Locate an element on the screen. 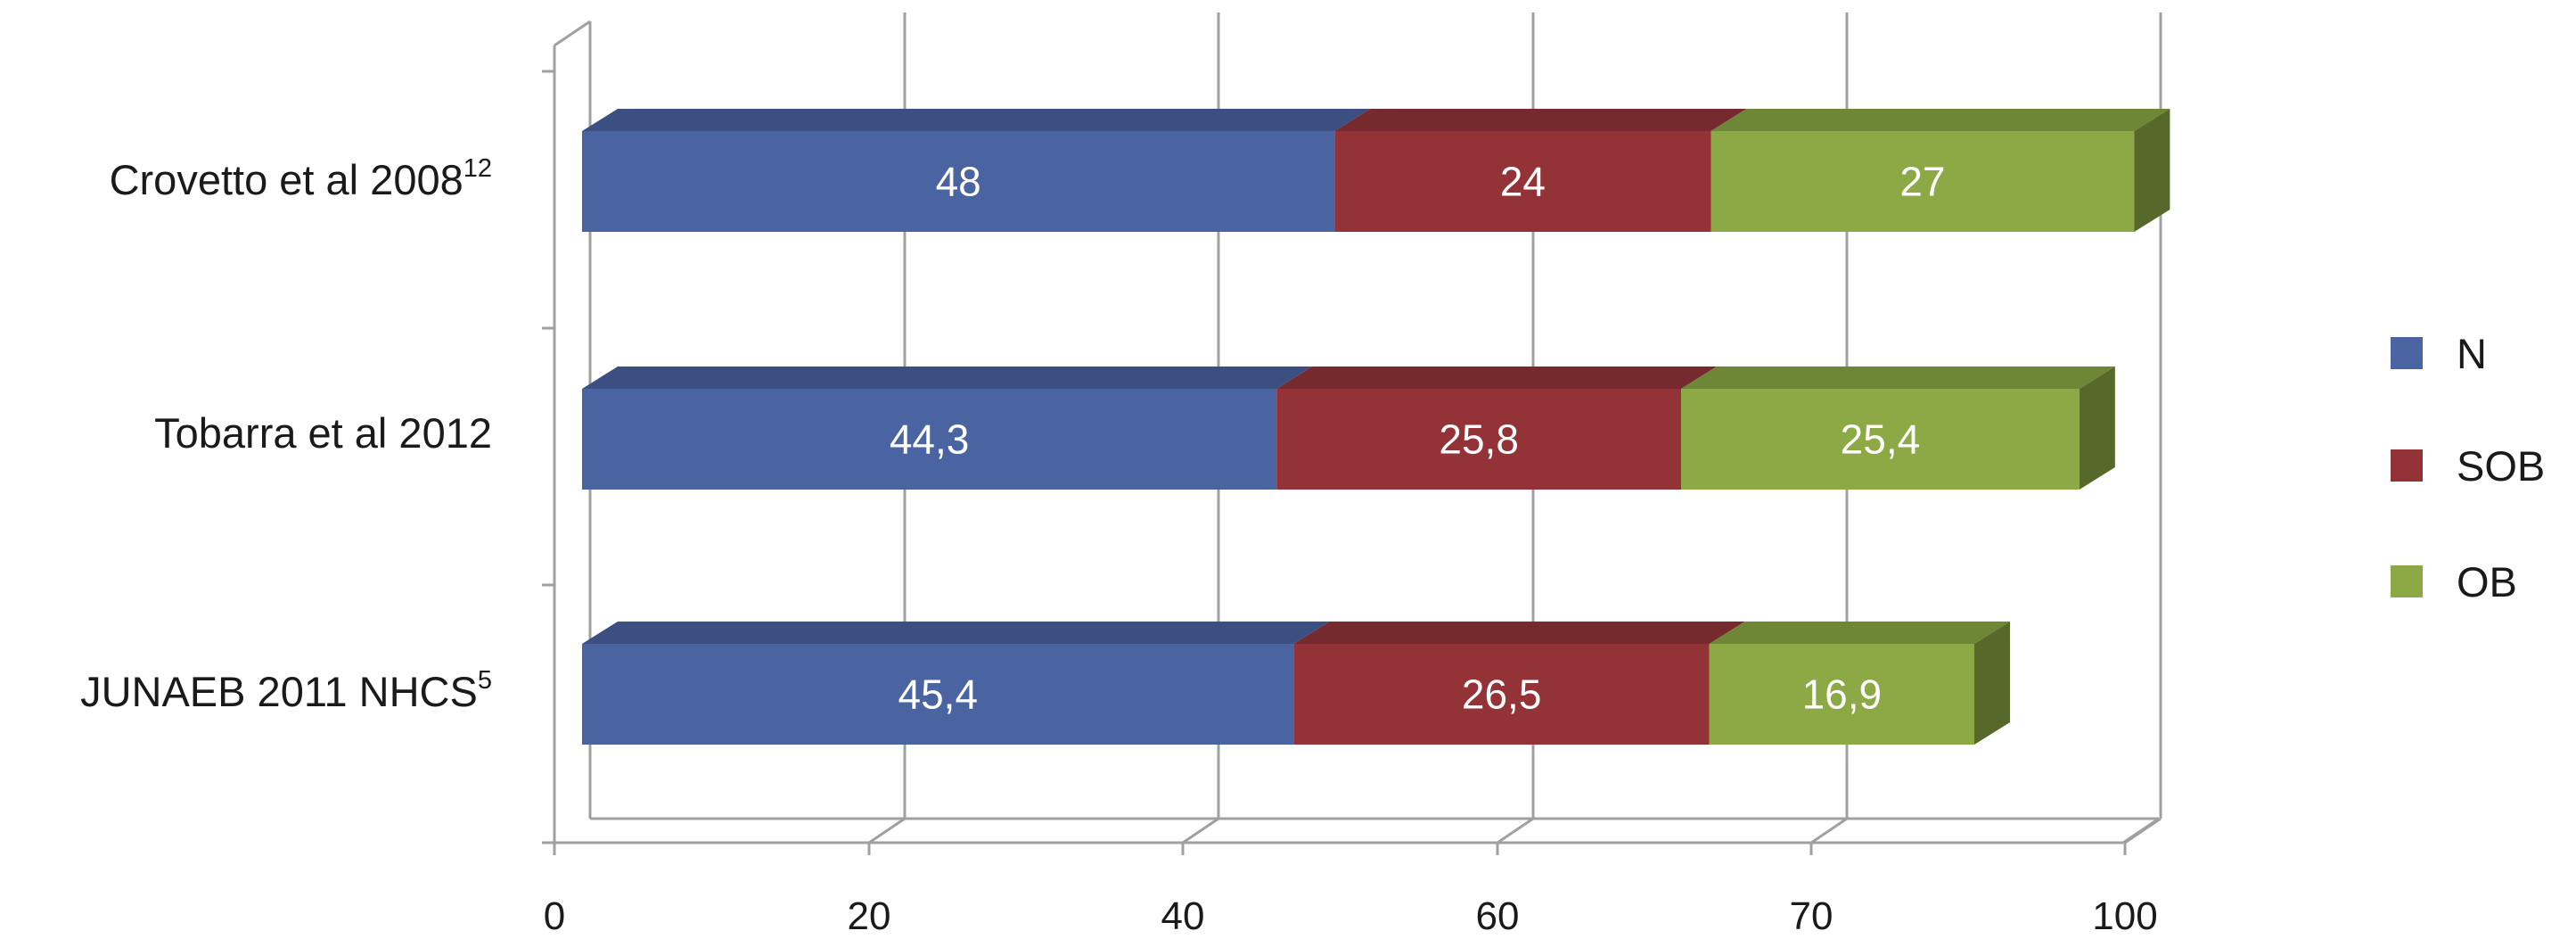 The width and height of the screenshot is (2576, 939). bar-value-label: 26,5 is located at coordinates (1502, 695).